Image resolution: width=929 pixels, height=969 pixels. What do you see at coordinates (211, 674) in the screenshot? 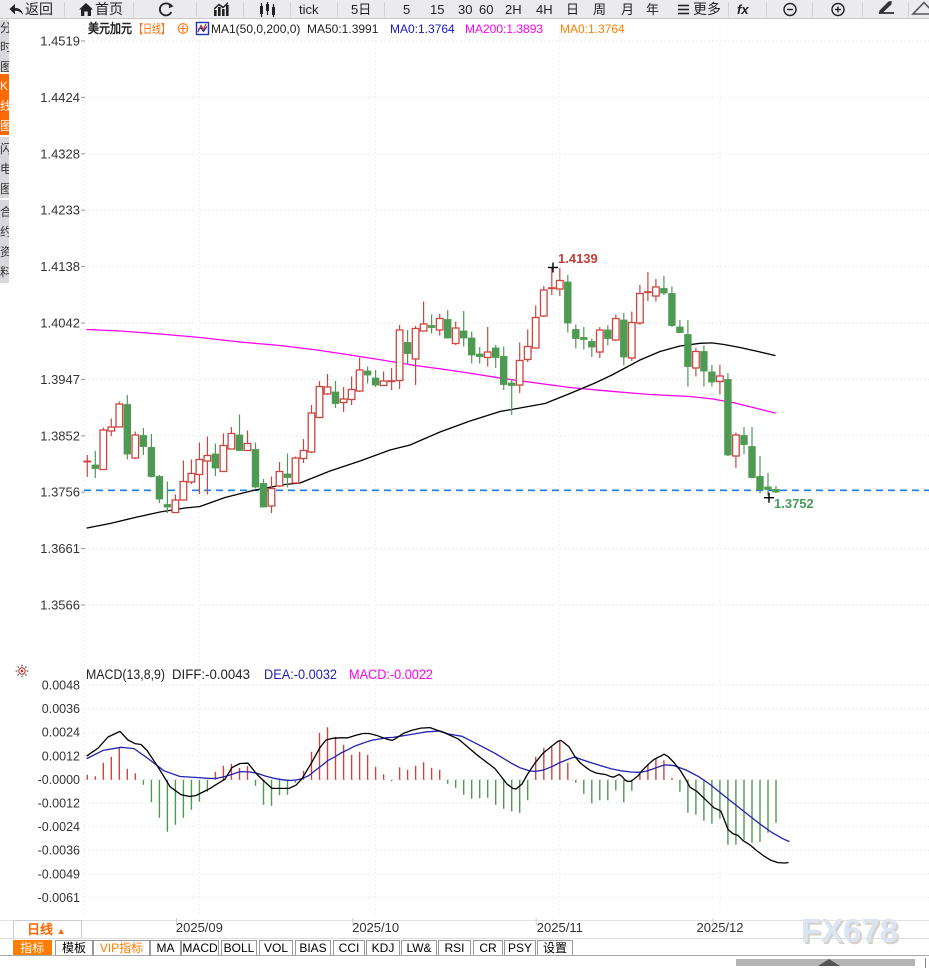
I see `svg-text: DIFF:-0.0043` at bounding box center [211, 674].